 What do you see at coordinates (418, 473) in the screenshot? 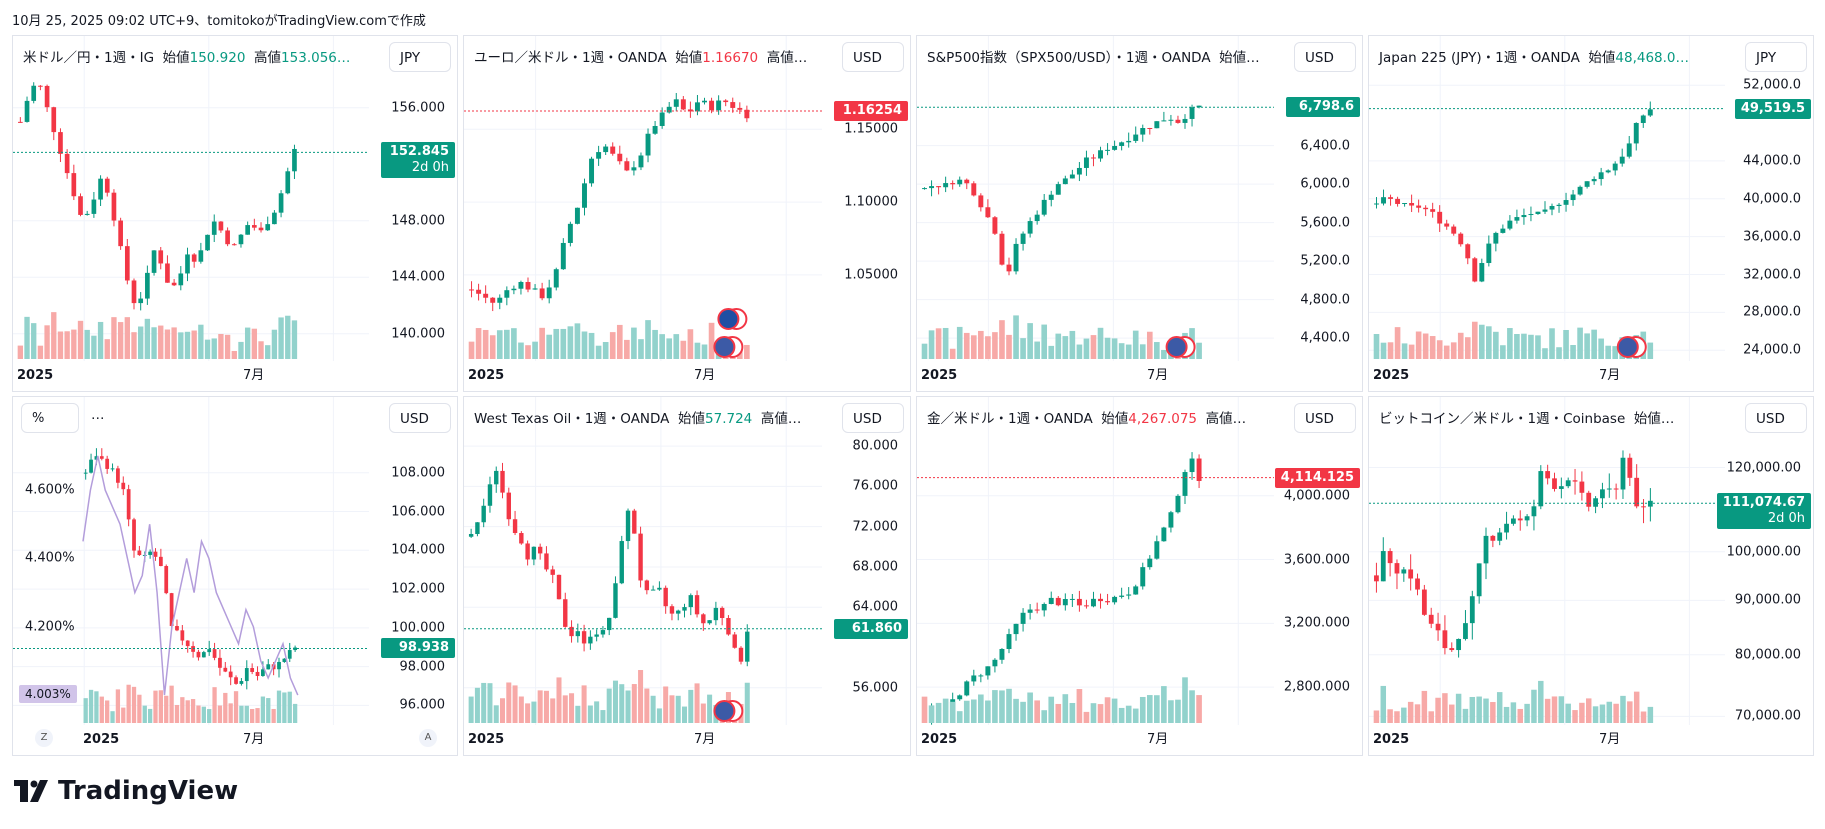
I see `price-axis-label: 108.000` at bounding box center [418, 473].